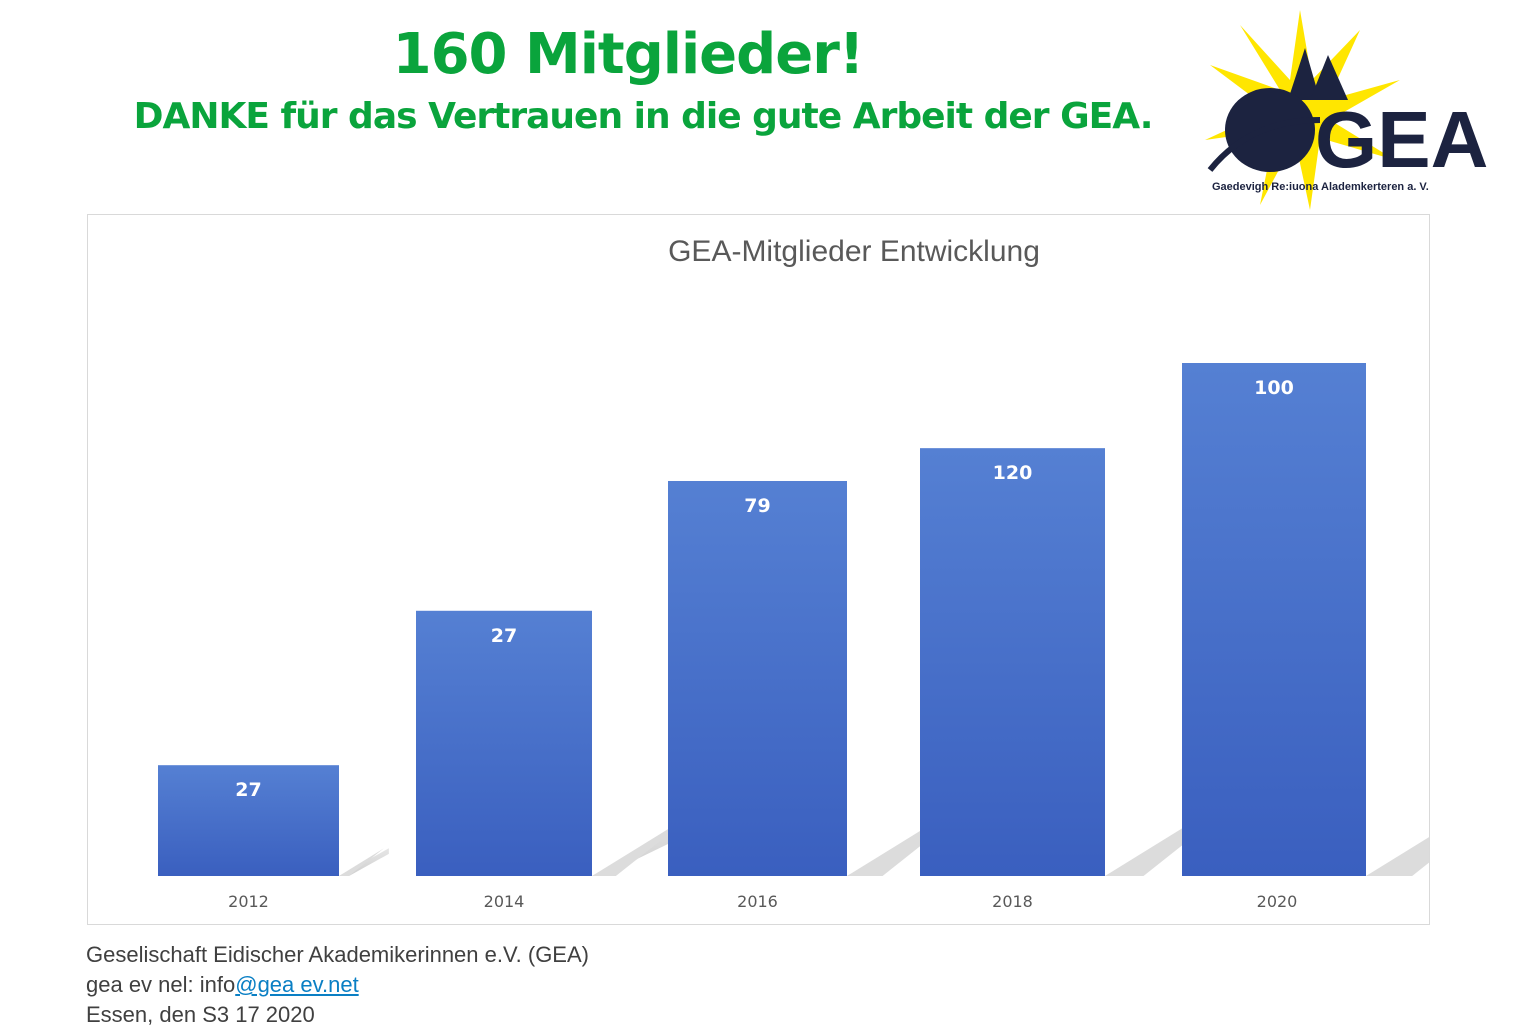 The height and width of the screenshot is (1030, 1536). What do you see at coordinates (1320, 187) in the screenshot?
I see `logo-tagline: Gaedevigh Re:iuona Alademkerteren a. V.` at bounding box center [1320, 187].